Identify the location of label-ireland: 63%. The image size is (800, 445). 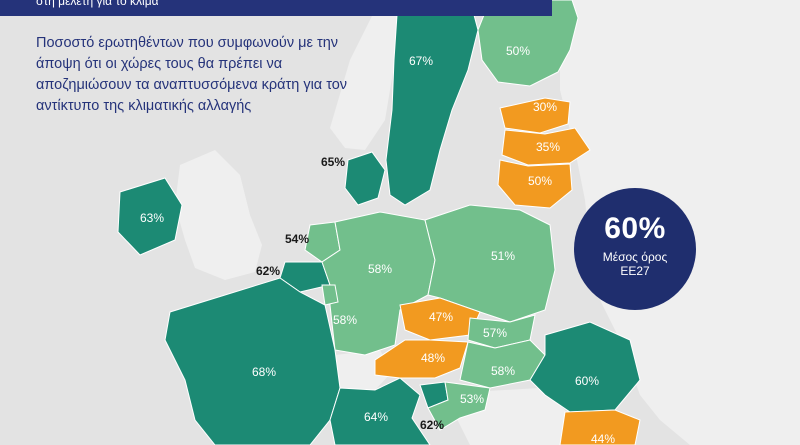
(152, 218).